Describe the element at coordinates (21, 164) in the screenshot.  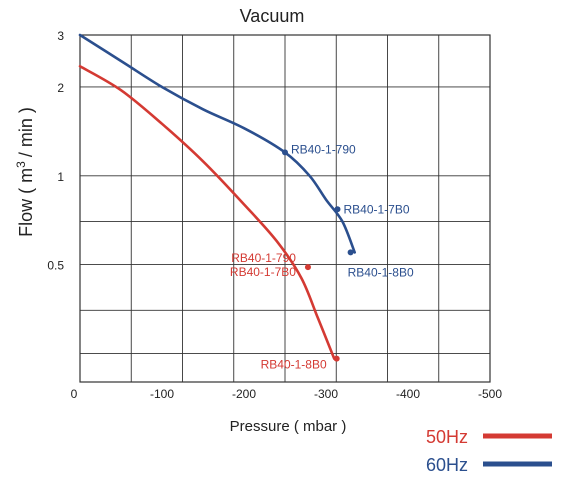
I see `y-axis-label-superscript: 3` at that location.